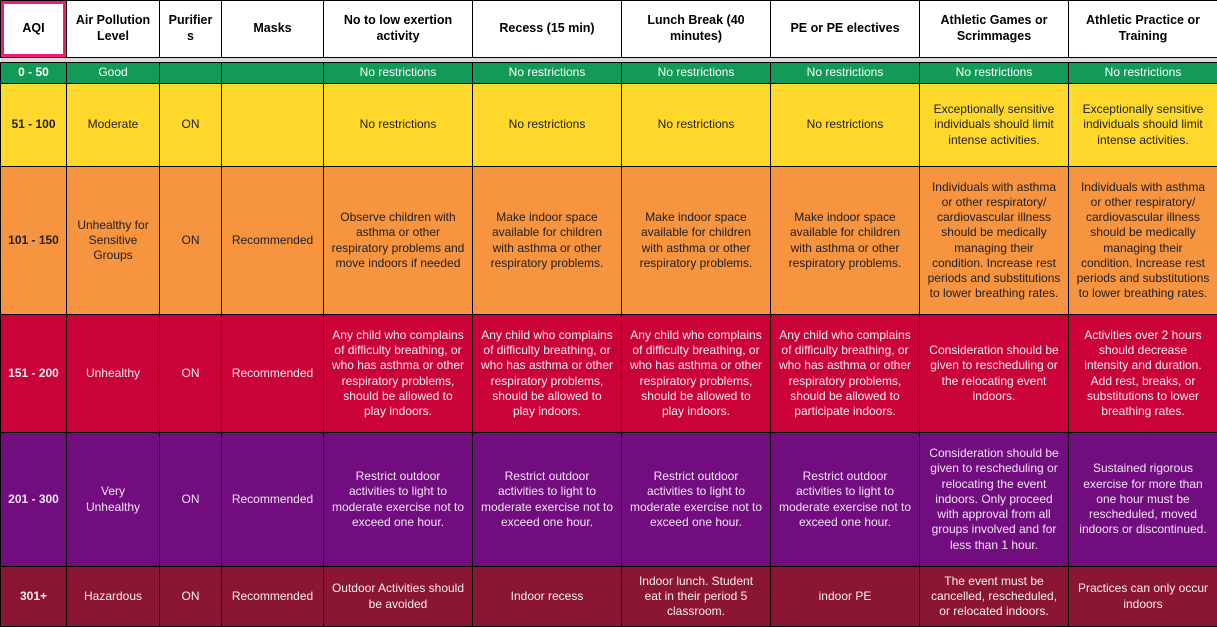 The height and width of the screenshot is (627, 1217). Describe the element at coordinates (113, 29) in the screenshot. I see `header-cell-air-pollution-level: Air Pollution Level` at that location.